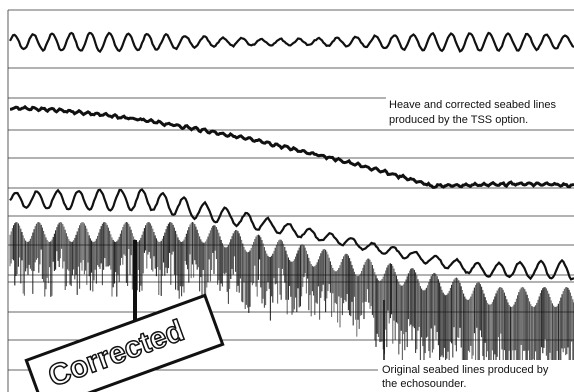  Describe the element at coordinates (458, 120) in the screenshot. I see `annotation: produced by the TSS option.` at that location.